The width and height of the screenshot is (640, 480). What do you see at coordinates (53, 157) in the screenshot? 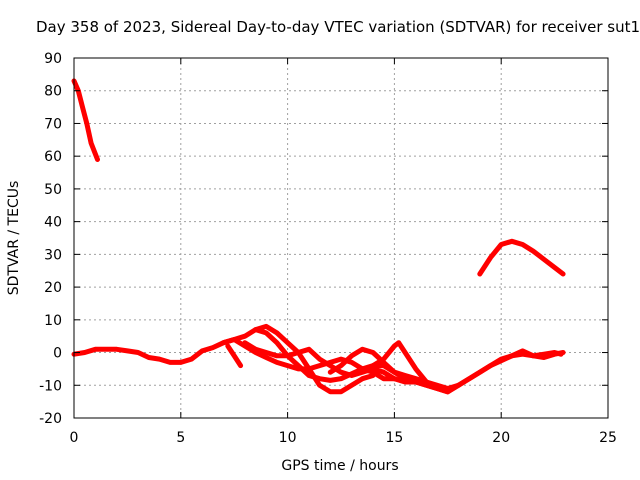
I see `y-tick-label: 60` at bounding box center [53, 157].